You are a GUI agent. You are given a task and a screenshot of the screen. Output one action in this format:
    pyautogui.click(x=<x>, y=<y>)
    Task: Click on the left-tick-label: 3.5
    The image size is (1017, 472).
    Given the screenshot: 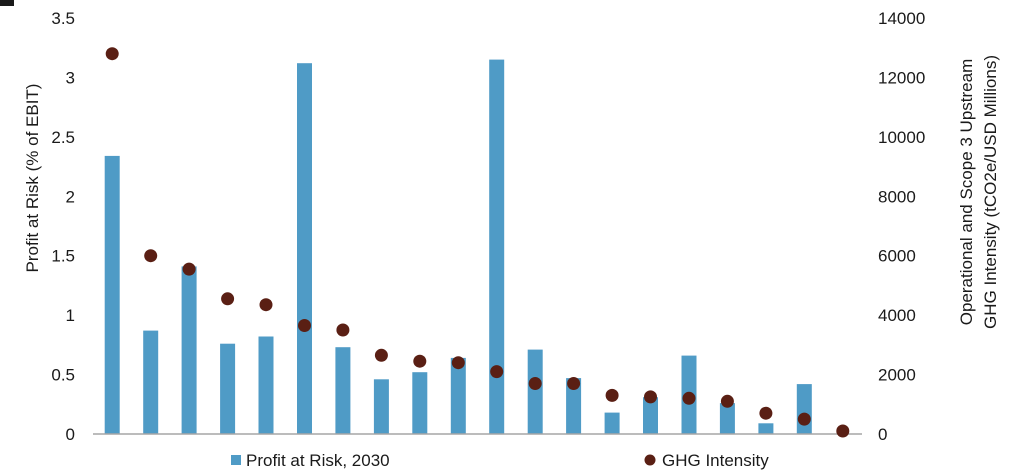 What is the action you would take?
    pyautogui.click(x=63, y=18)
    